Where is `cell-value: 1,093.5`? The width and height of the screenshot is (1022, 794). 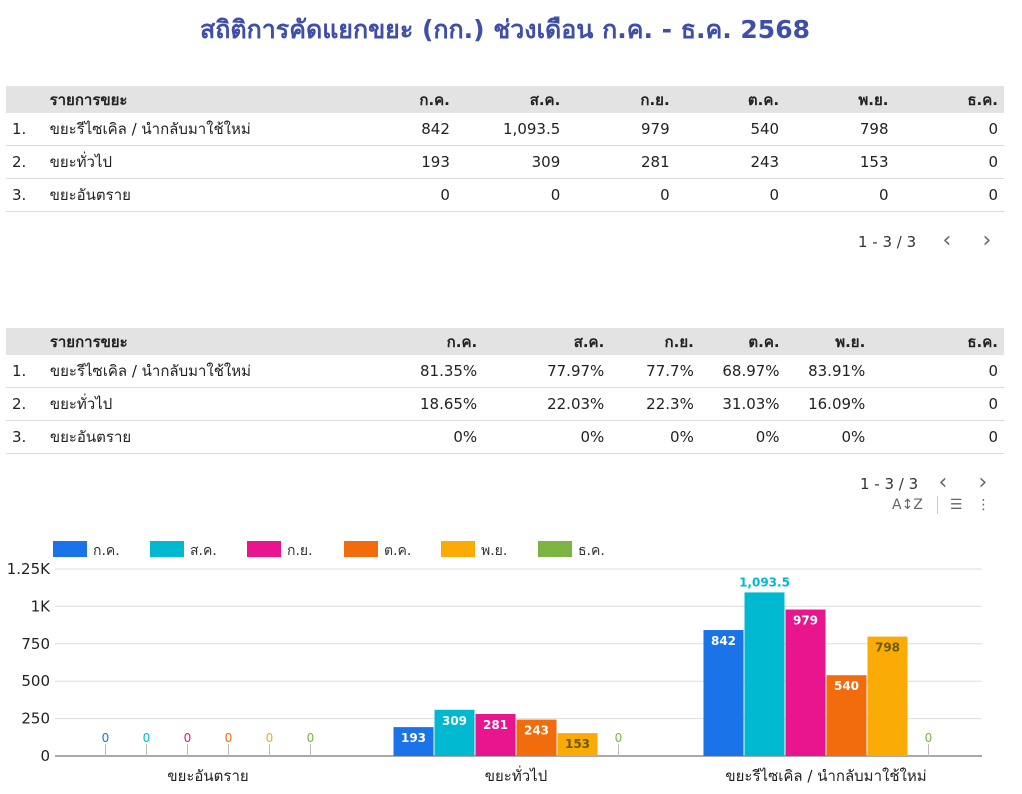 cell-value: 1,093.5 is located at coordinates (511, 129).